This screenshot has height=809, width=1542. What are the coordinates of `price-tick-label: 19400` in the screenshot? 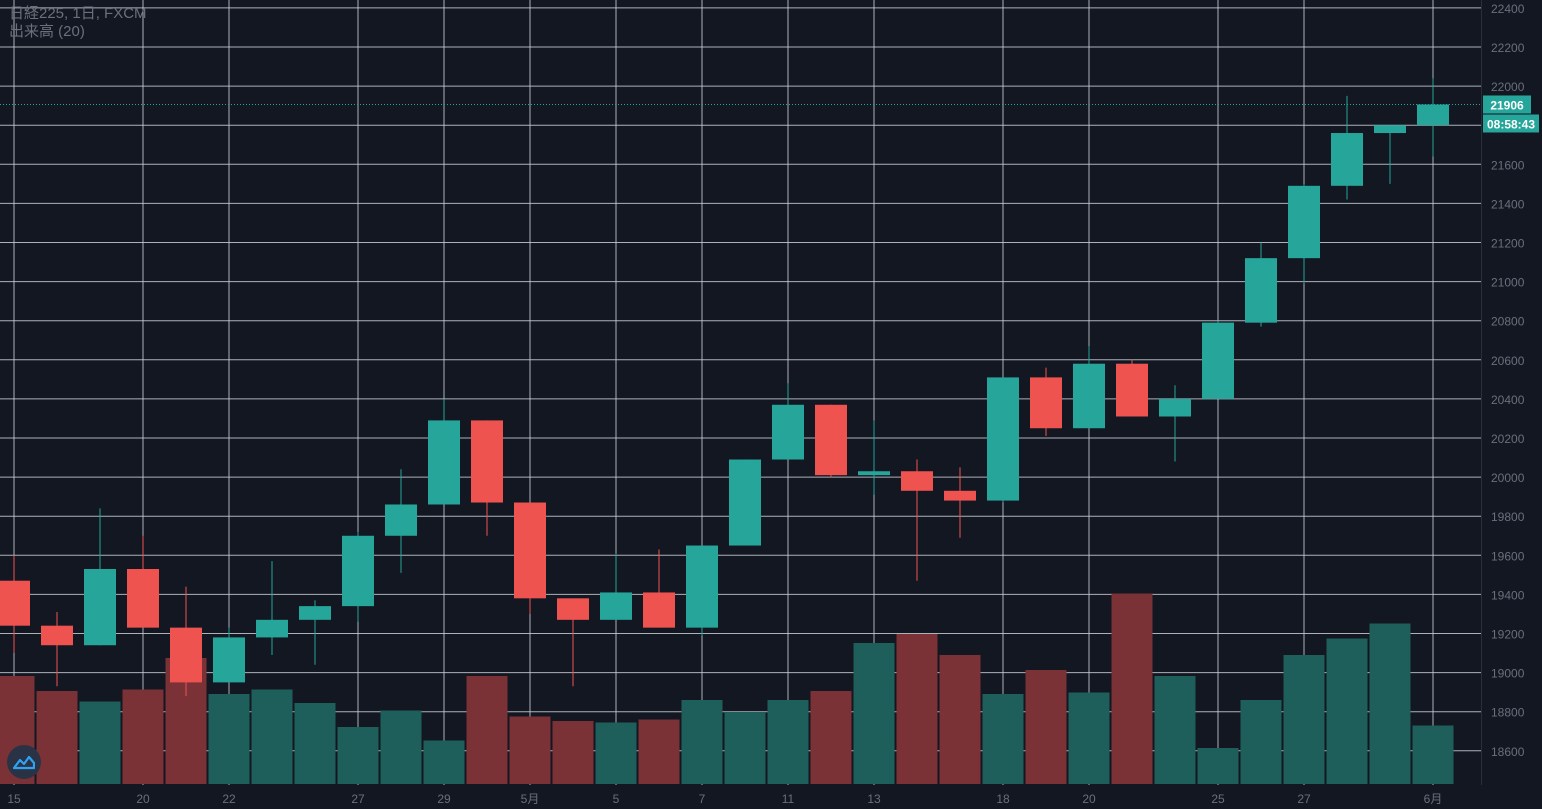 It's located at (1508, 595).